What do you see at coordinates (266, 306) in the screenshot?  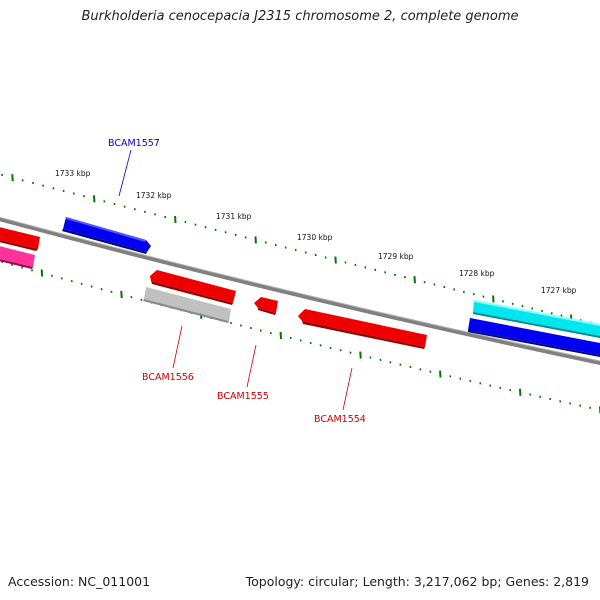 I see `gene-feature-bcam1555` at bounding box center [266, 306].